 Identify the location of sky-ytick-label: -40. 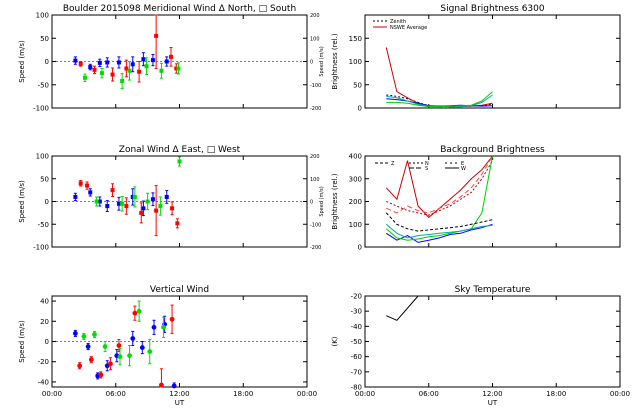
(356, 327).